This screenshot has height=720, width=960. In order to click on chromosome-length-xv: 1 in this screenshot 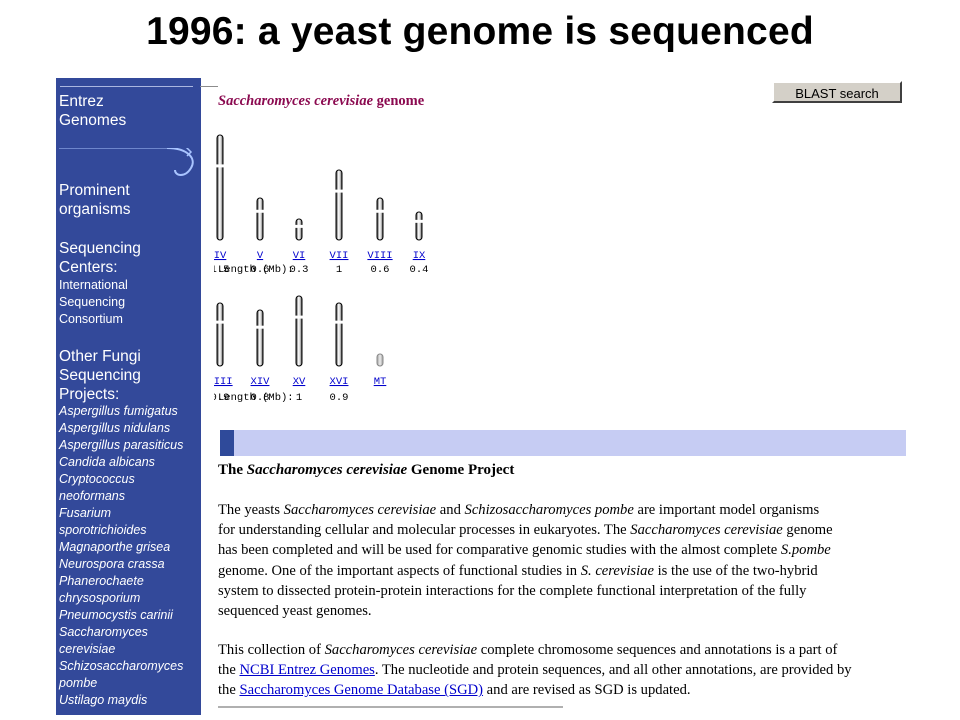, I will do `click(299, 398)`.